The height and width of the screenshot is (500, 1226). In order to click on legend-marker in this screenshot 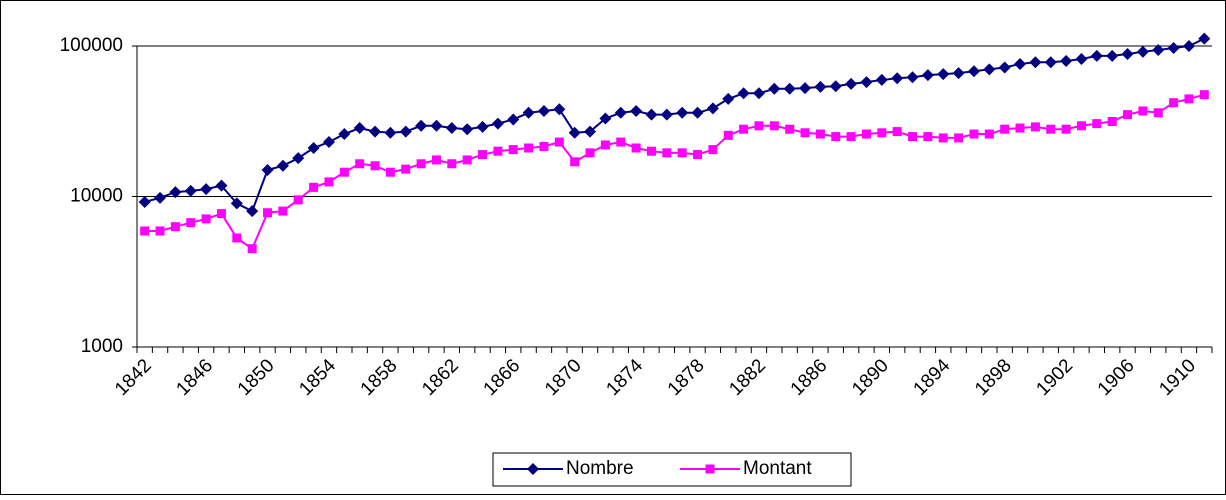, I will do `click(710, 469)`.